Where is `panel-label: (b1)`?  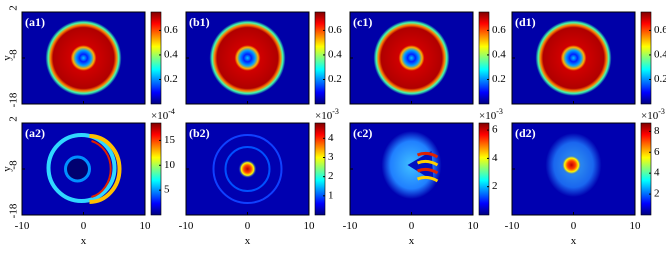 panel-label: (b1) is located at coordinates (199, 22).